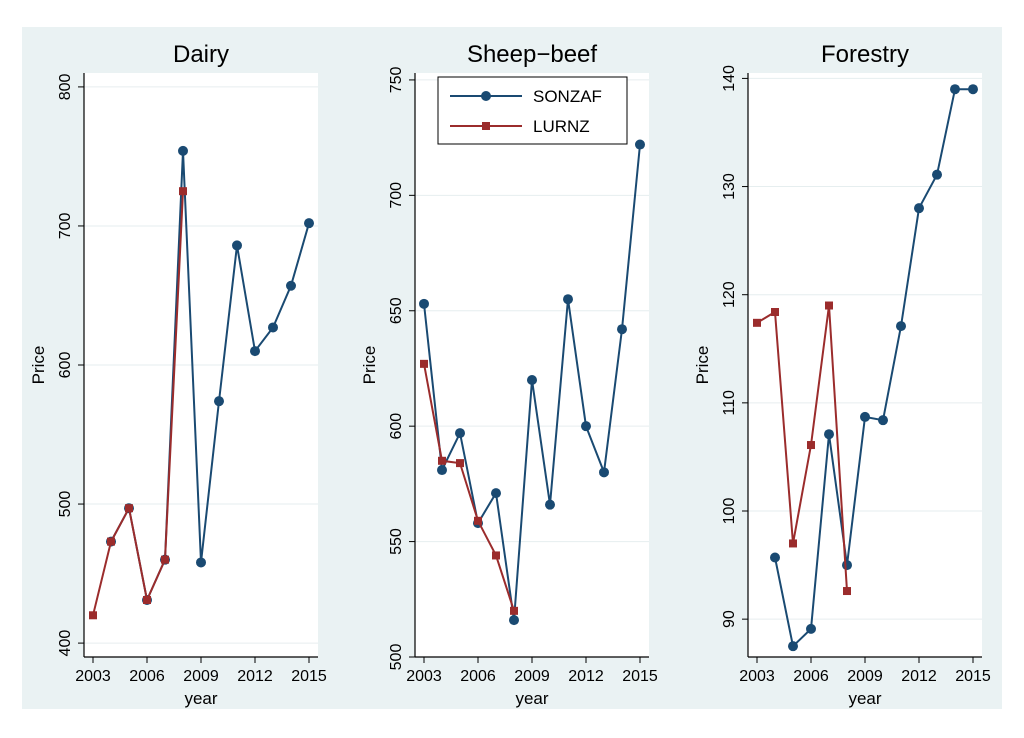  I want to click on forestry-ytick-label: 100, so click(729, 511).